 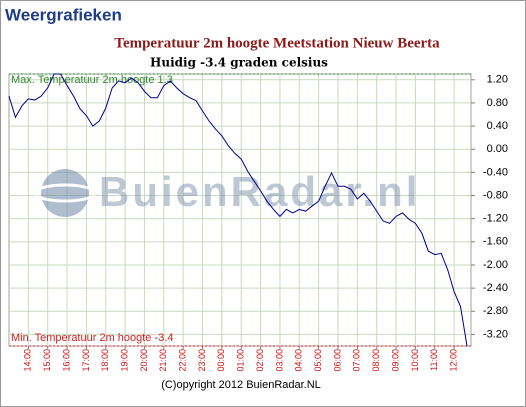 What do you see at coordinates (434, 360) in the screenshot?
I see `x-tick-label: 11:00` at bounding box center [434, 360].